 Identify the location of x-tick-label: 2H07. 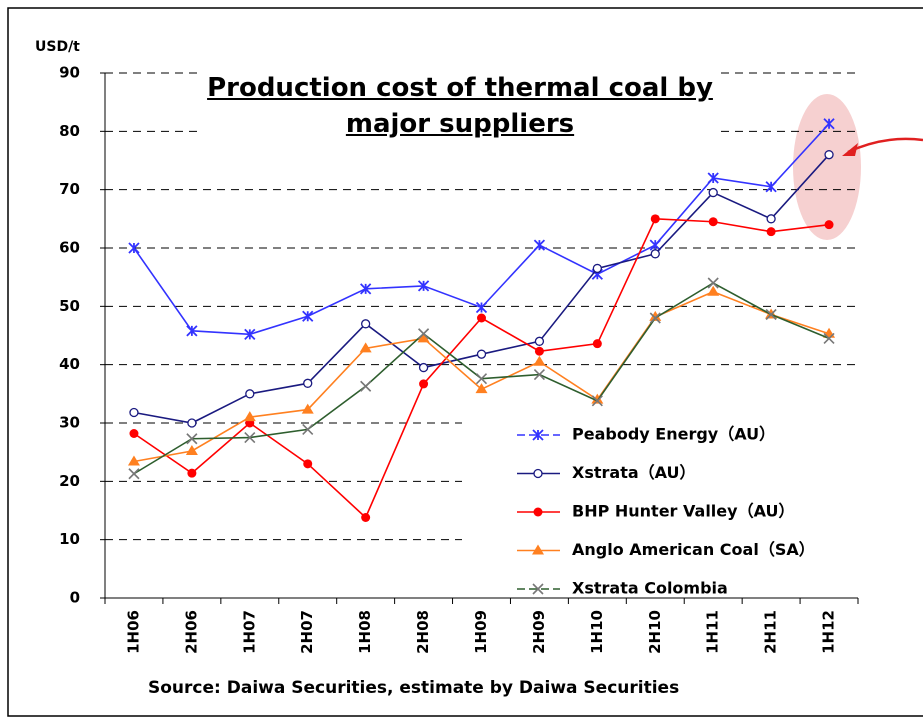
(307, 632).